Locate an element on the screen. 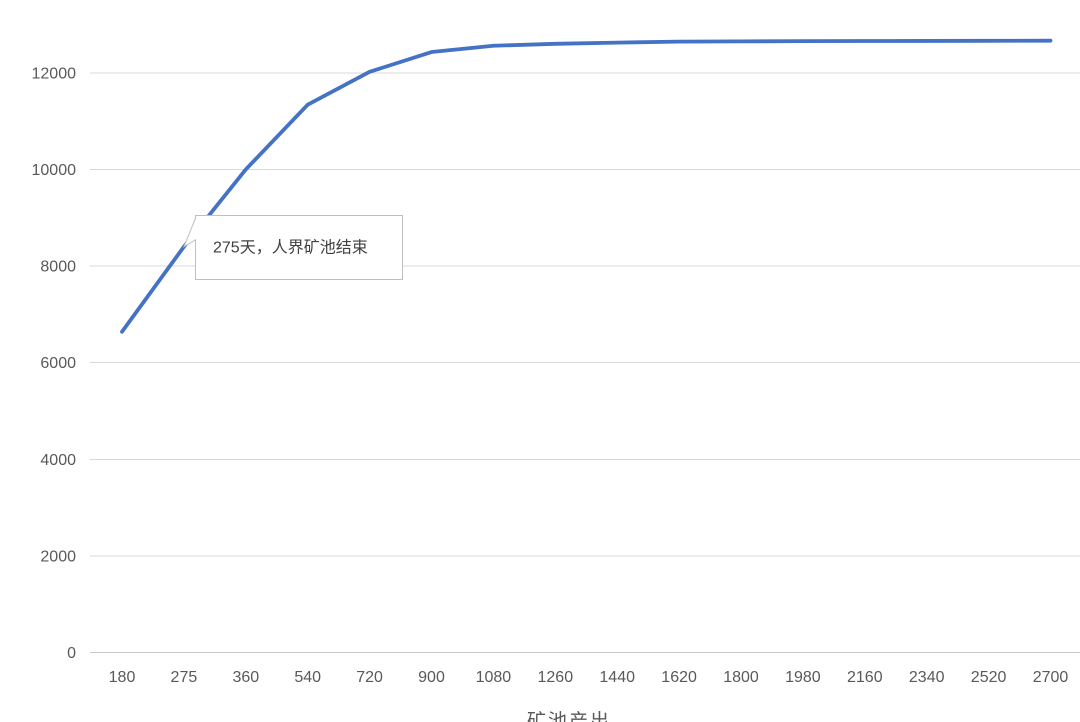 This screenshot has width=1080, height=722. annotation-box is located at coordinates (299, 247).